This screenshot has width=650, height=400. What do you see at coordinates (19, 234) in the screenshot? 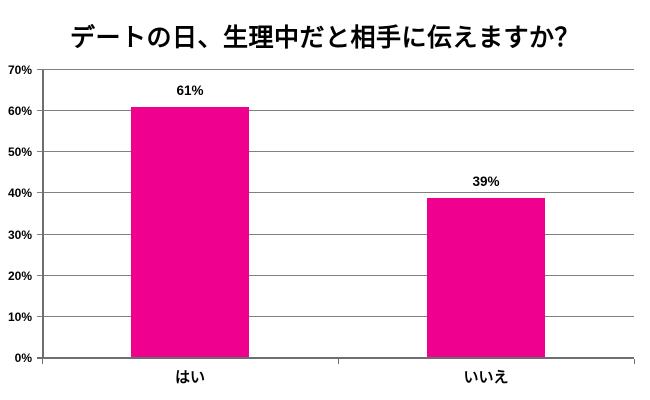
I see `y-tick-label-30: 30%` at bounding box center [19, 234].